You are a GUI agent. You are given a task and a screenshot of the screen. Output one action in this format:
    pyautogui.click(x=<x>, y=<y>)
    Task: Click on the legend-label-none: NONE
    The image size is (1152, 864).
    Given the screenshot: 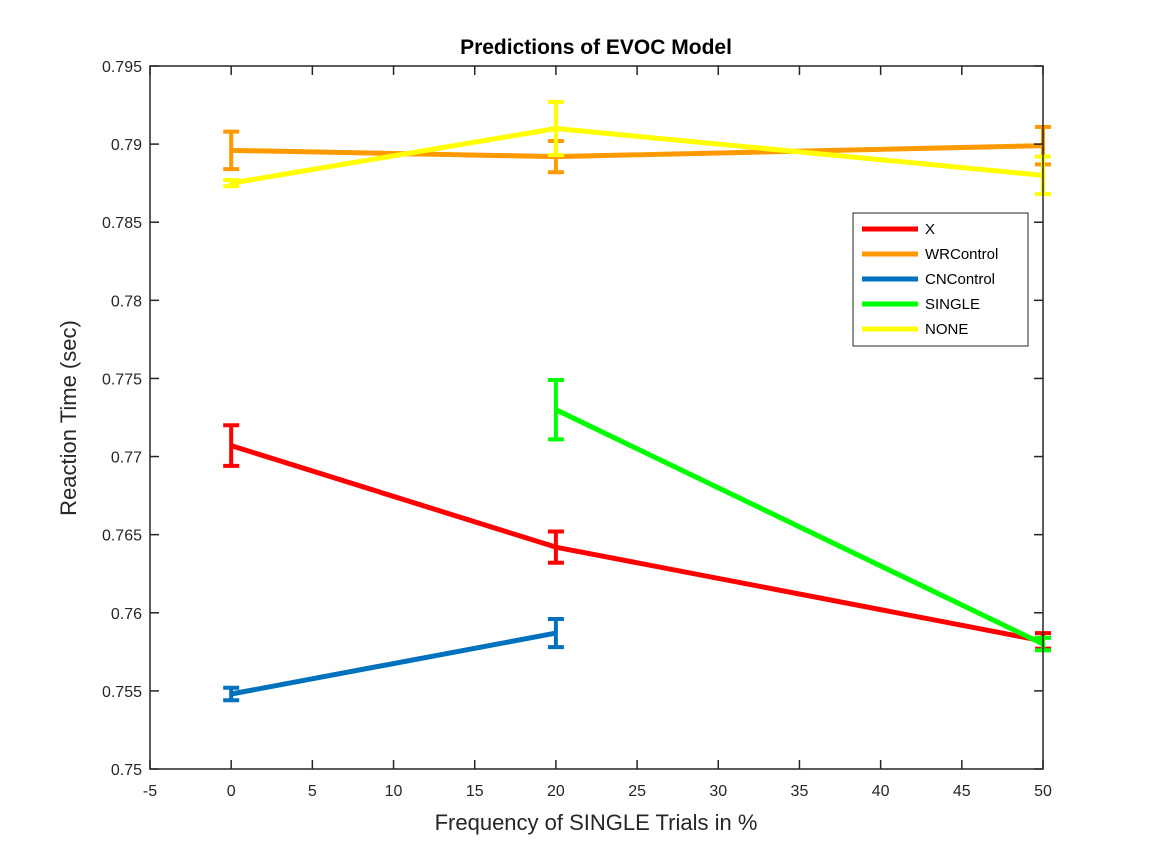 What is the action you would take?
    pyautogui.click(x=946, y=329)
    